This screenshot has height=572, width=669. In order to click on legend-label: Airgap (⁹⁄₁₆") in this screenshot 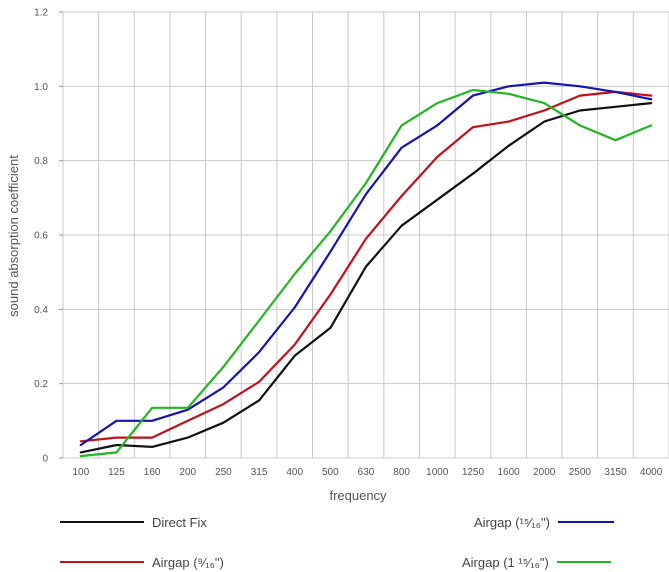, I will do `click(188, 562)`.